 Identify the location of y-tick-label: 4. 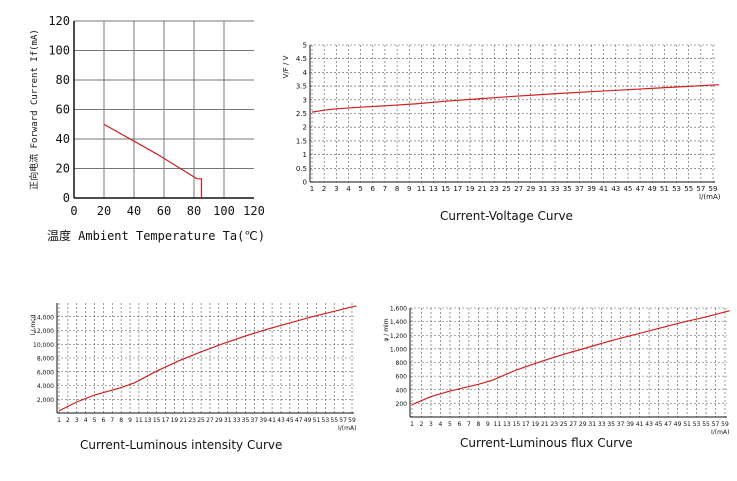
(305, 73).